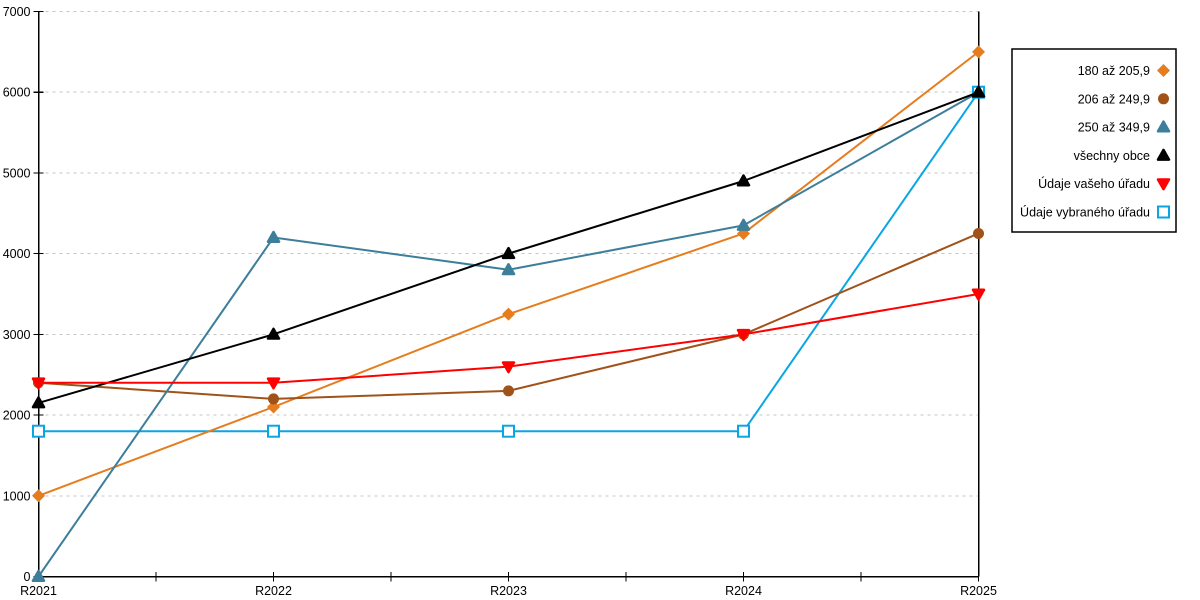  What do you see at coordinates (17, 416) in the screenshot?
I see `y-tick-label: 2000` at bounding box center [17, 416].